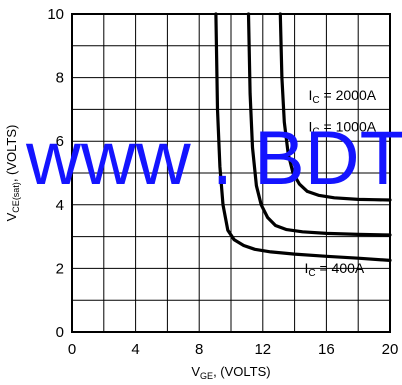 Image resolution: width=402 pixels, height=385 pixels. I want to click on y-tick-label: 6, so click(60, 141).